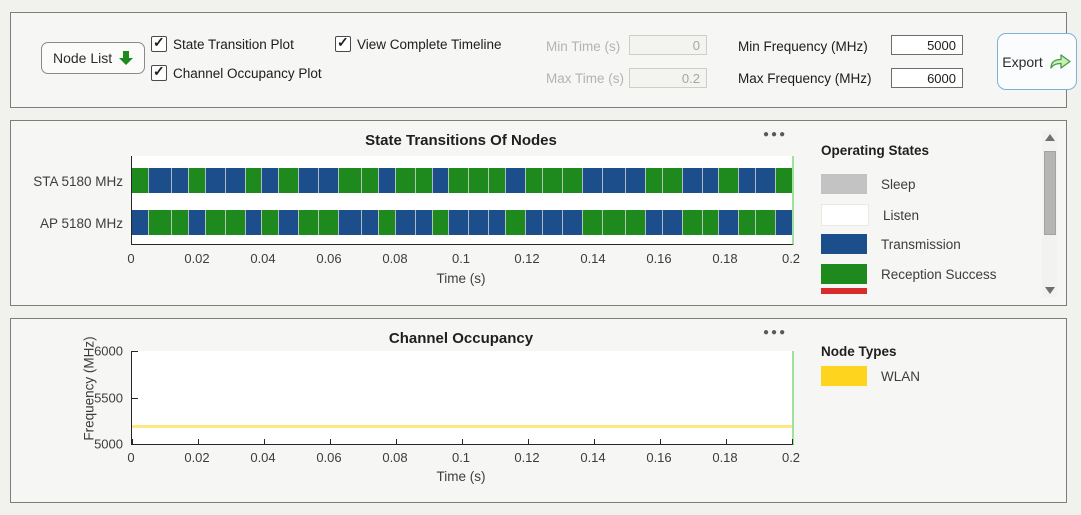 This screenshot has width=1081, height=515. What do you see at coordinates (936, 410) in the screenshot?
I see `node-types-legend: Node Types WLAN` at bounding box center [936, 410].